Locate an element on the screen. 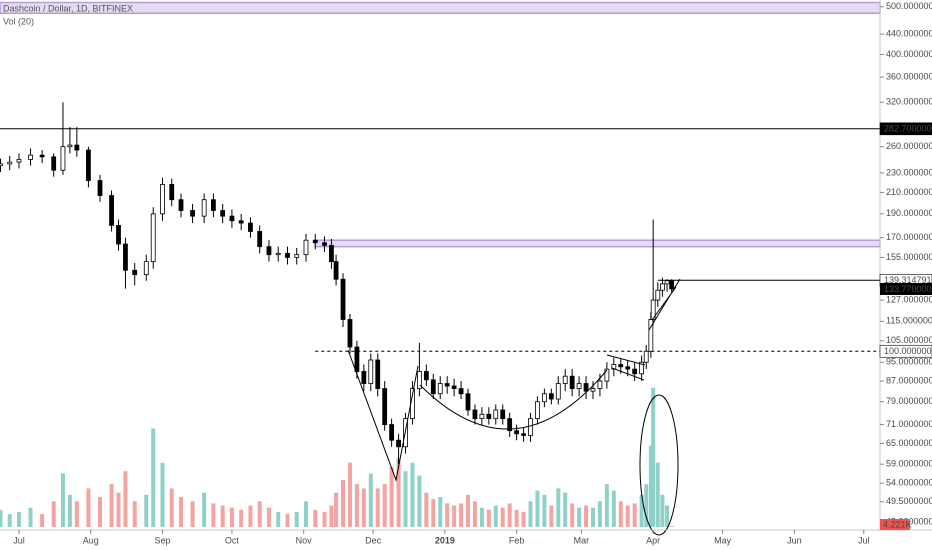  x-tick-label: Mar is located at coordinates (582, 540).